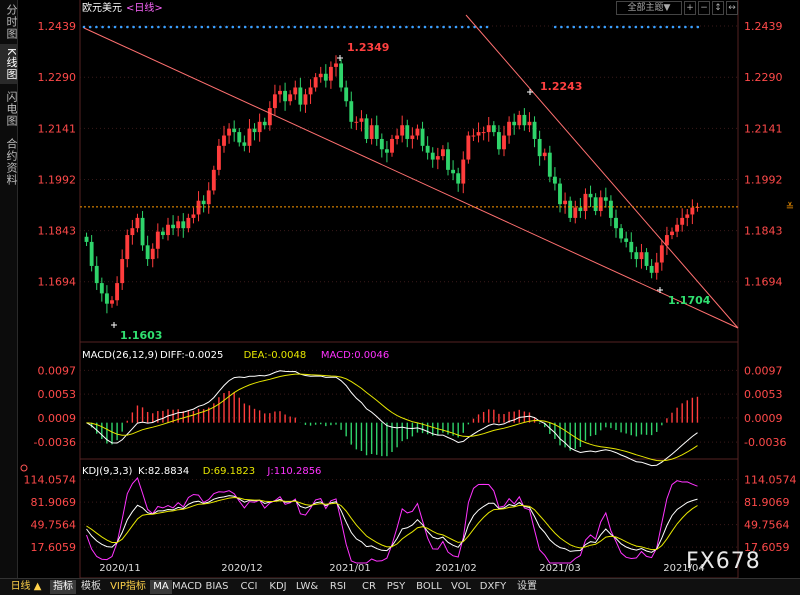 This screenshot has width=800, height=595. What do you see at coordinates (249, 586) in the screenshot?
I see `toolbar-item-7: CCI` at bounding box center [249, 586].